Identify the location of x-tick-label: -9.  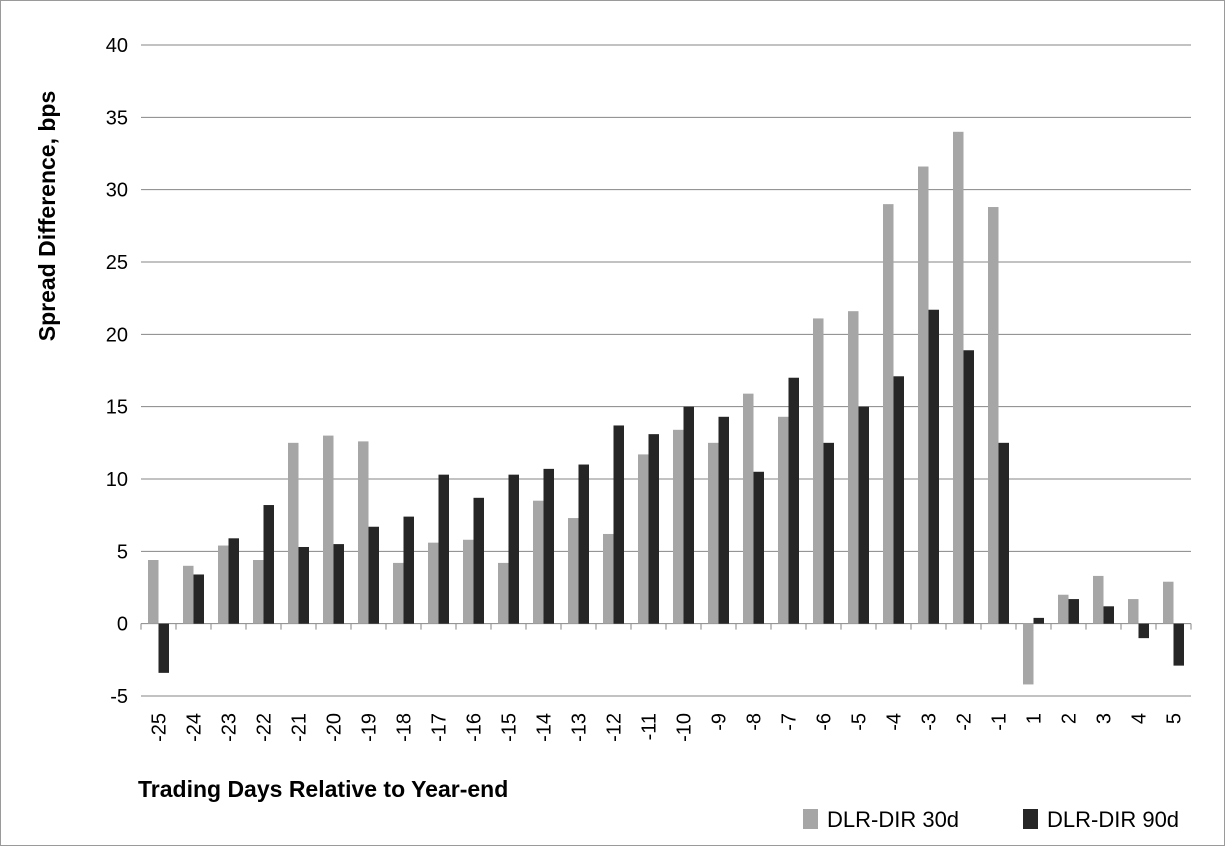
(720, 722).